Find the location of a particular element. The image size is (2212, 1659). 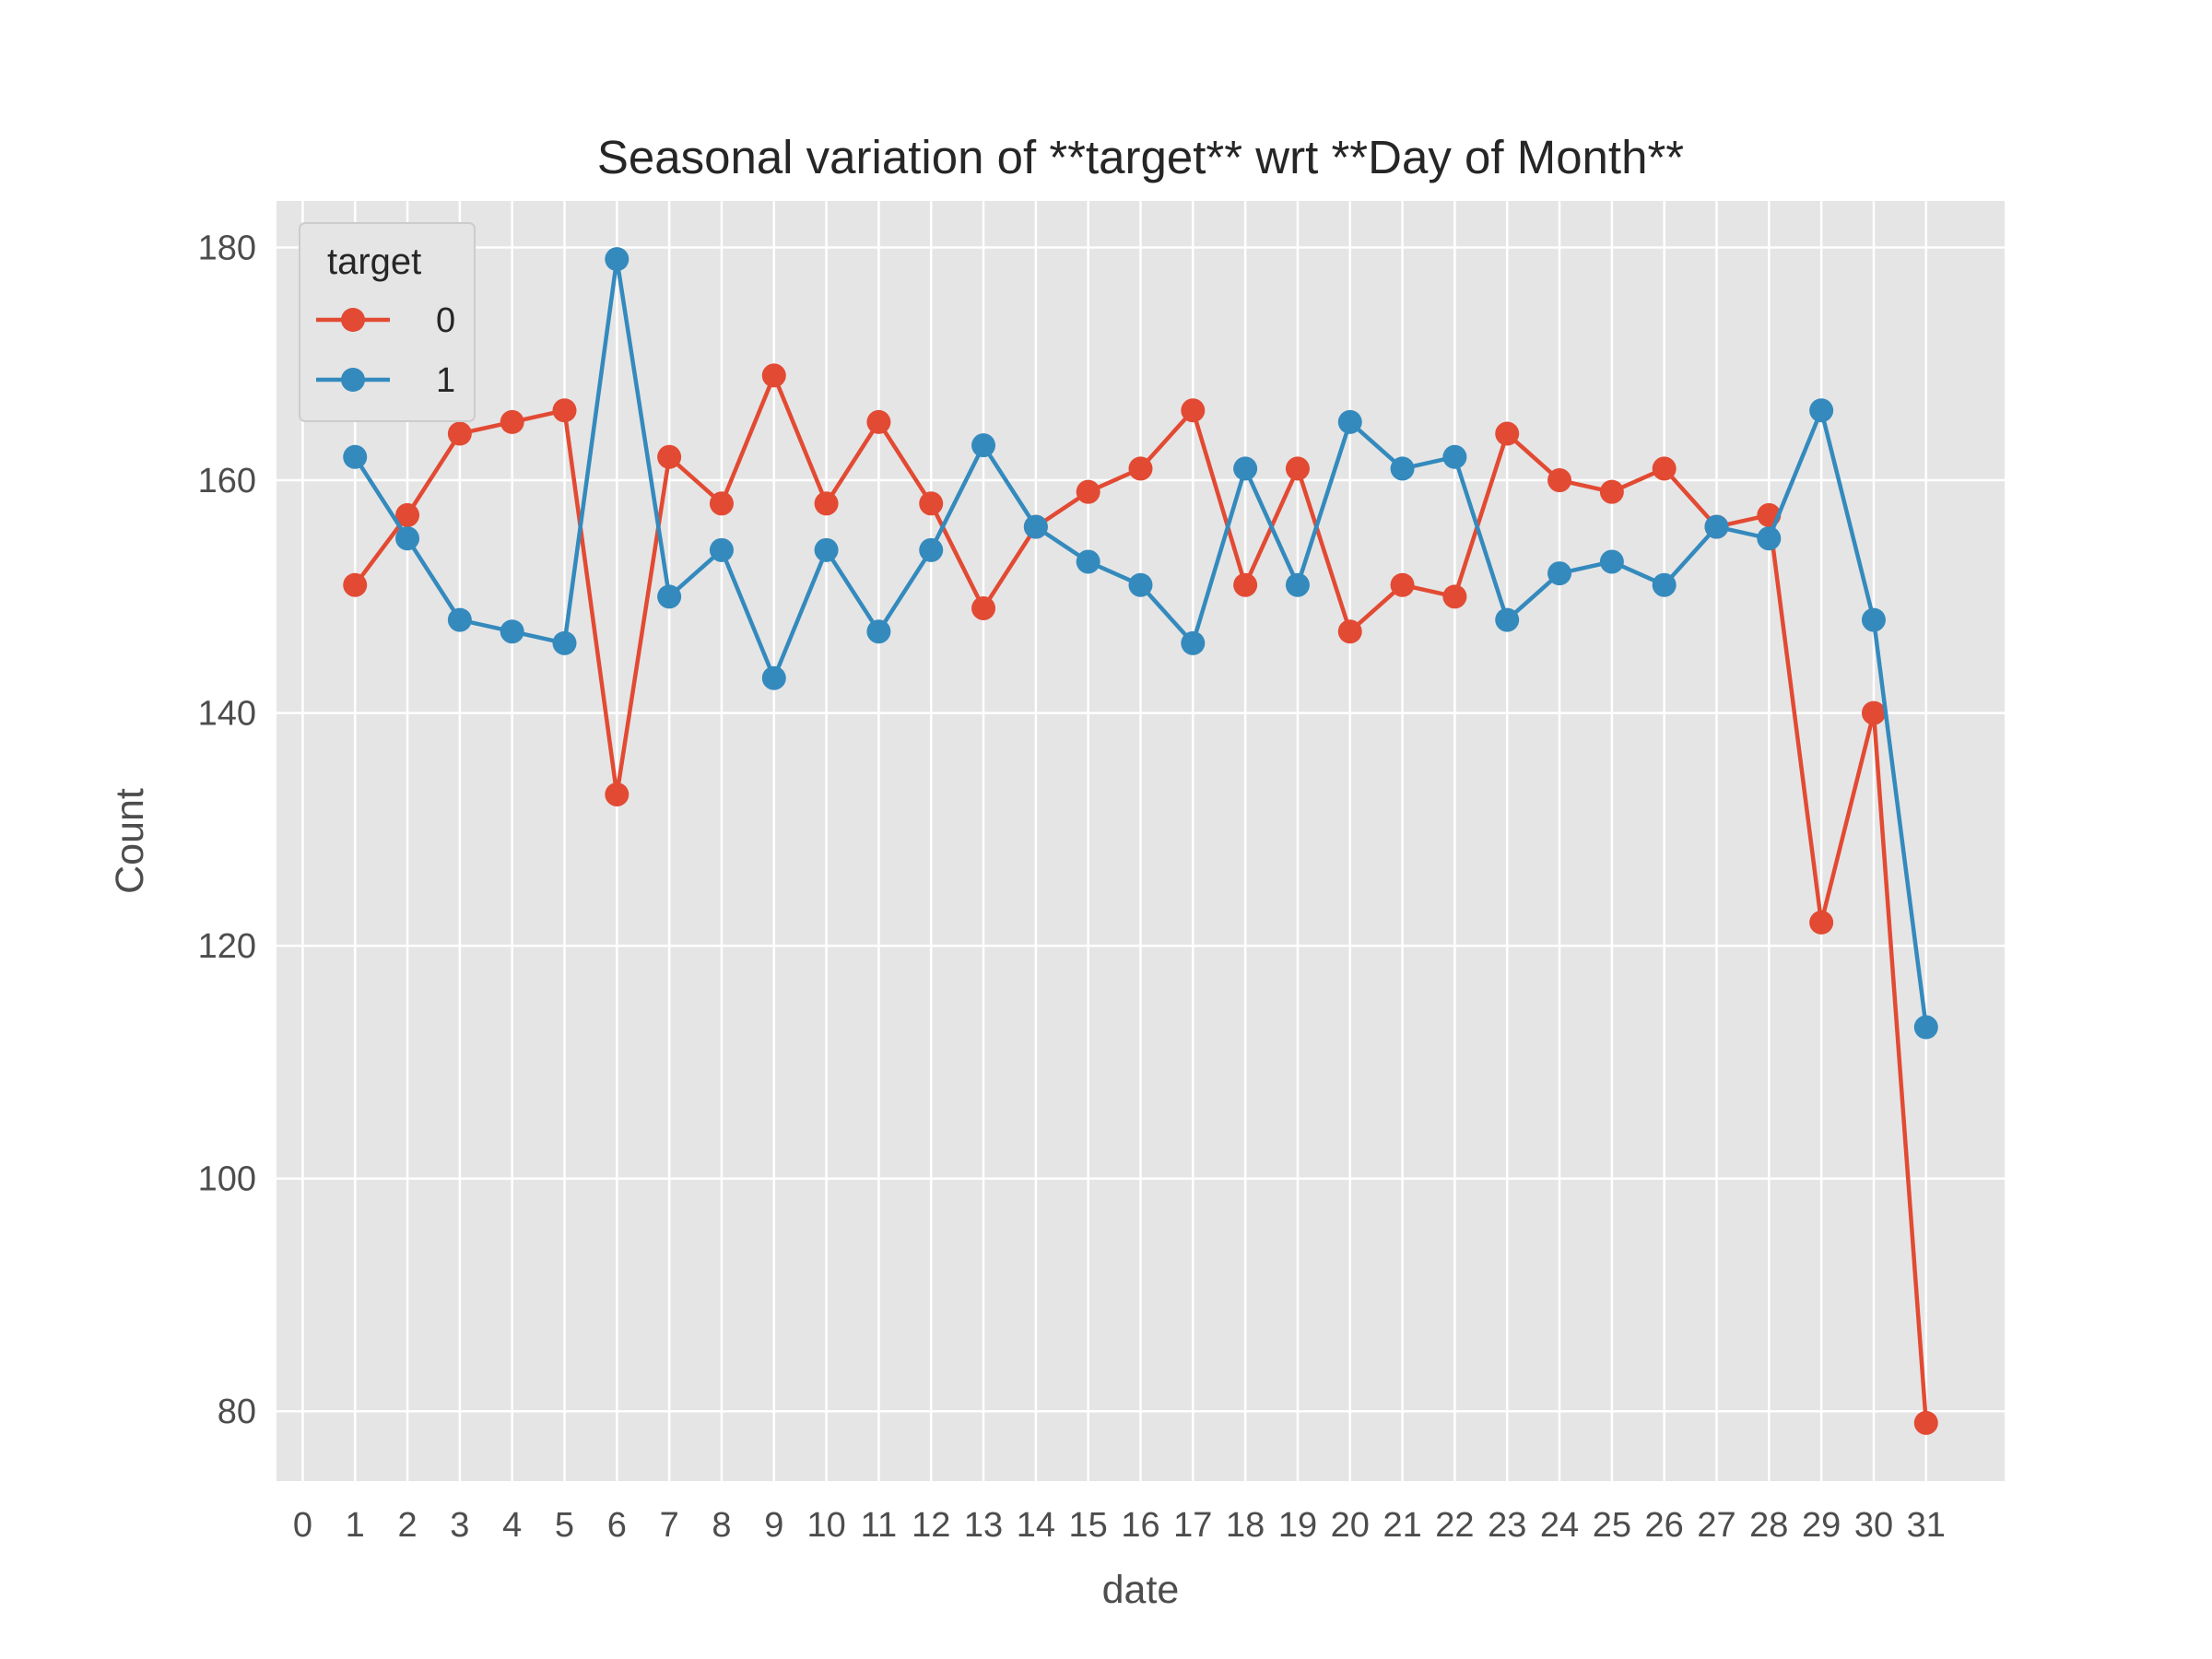

x-tick-label: 0 is located at coordinates (302, 1525).